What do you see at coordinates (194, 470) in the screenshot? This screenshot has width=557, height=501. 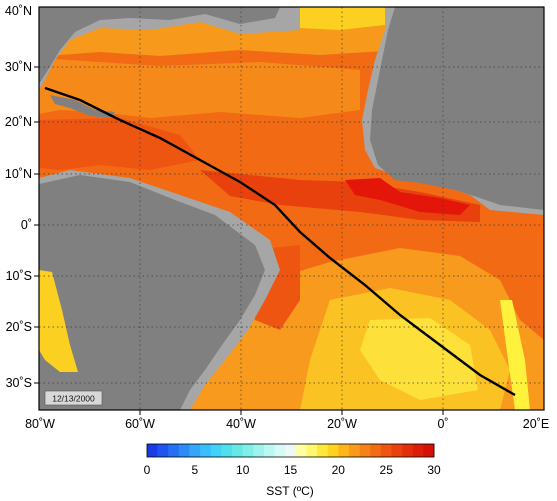 I see `colorbar-tick-5: 5` at bounding box center [194, 470].